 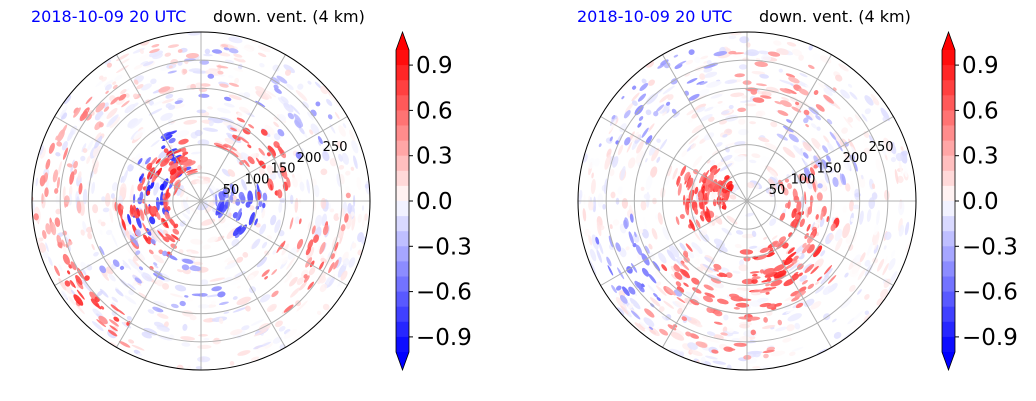 What do you see at coordinates (881, 147) in the screenshot?
I see `radial-tick-label: 250` at bounding box center [881, 147].